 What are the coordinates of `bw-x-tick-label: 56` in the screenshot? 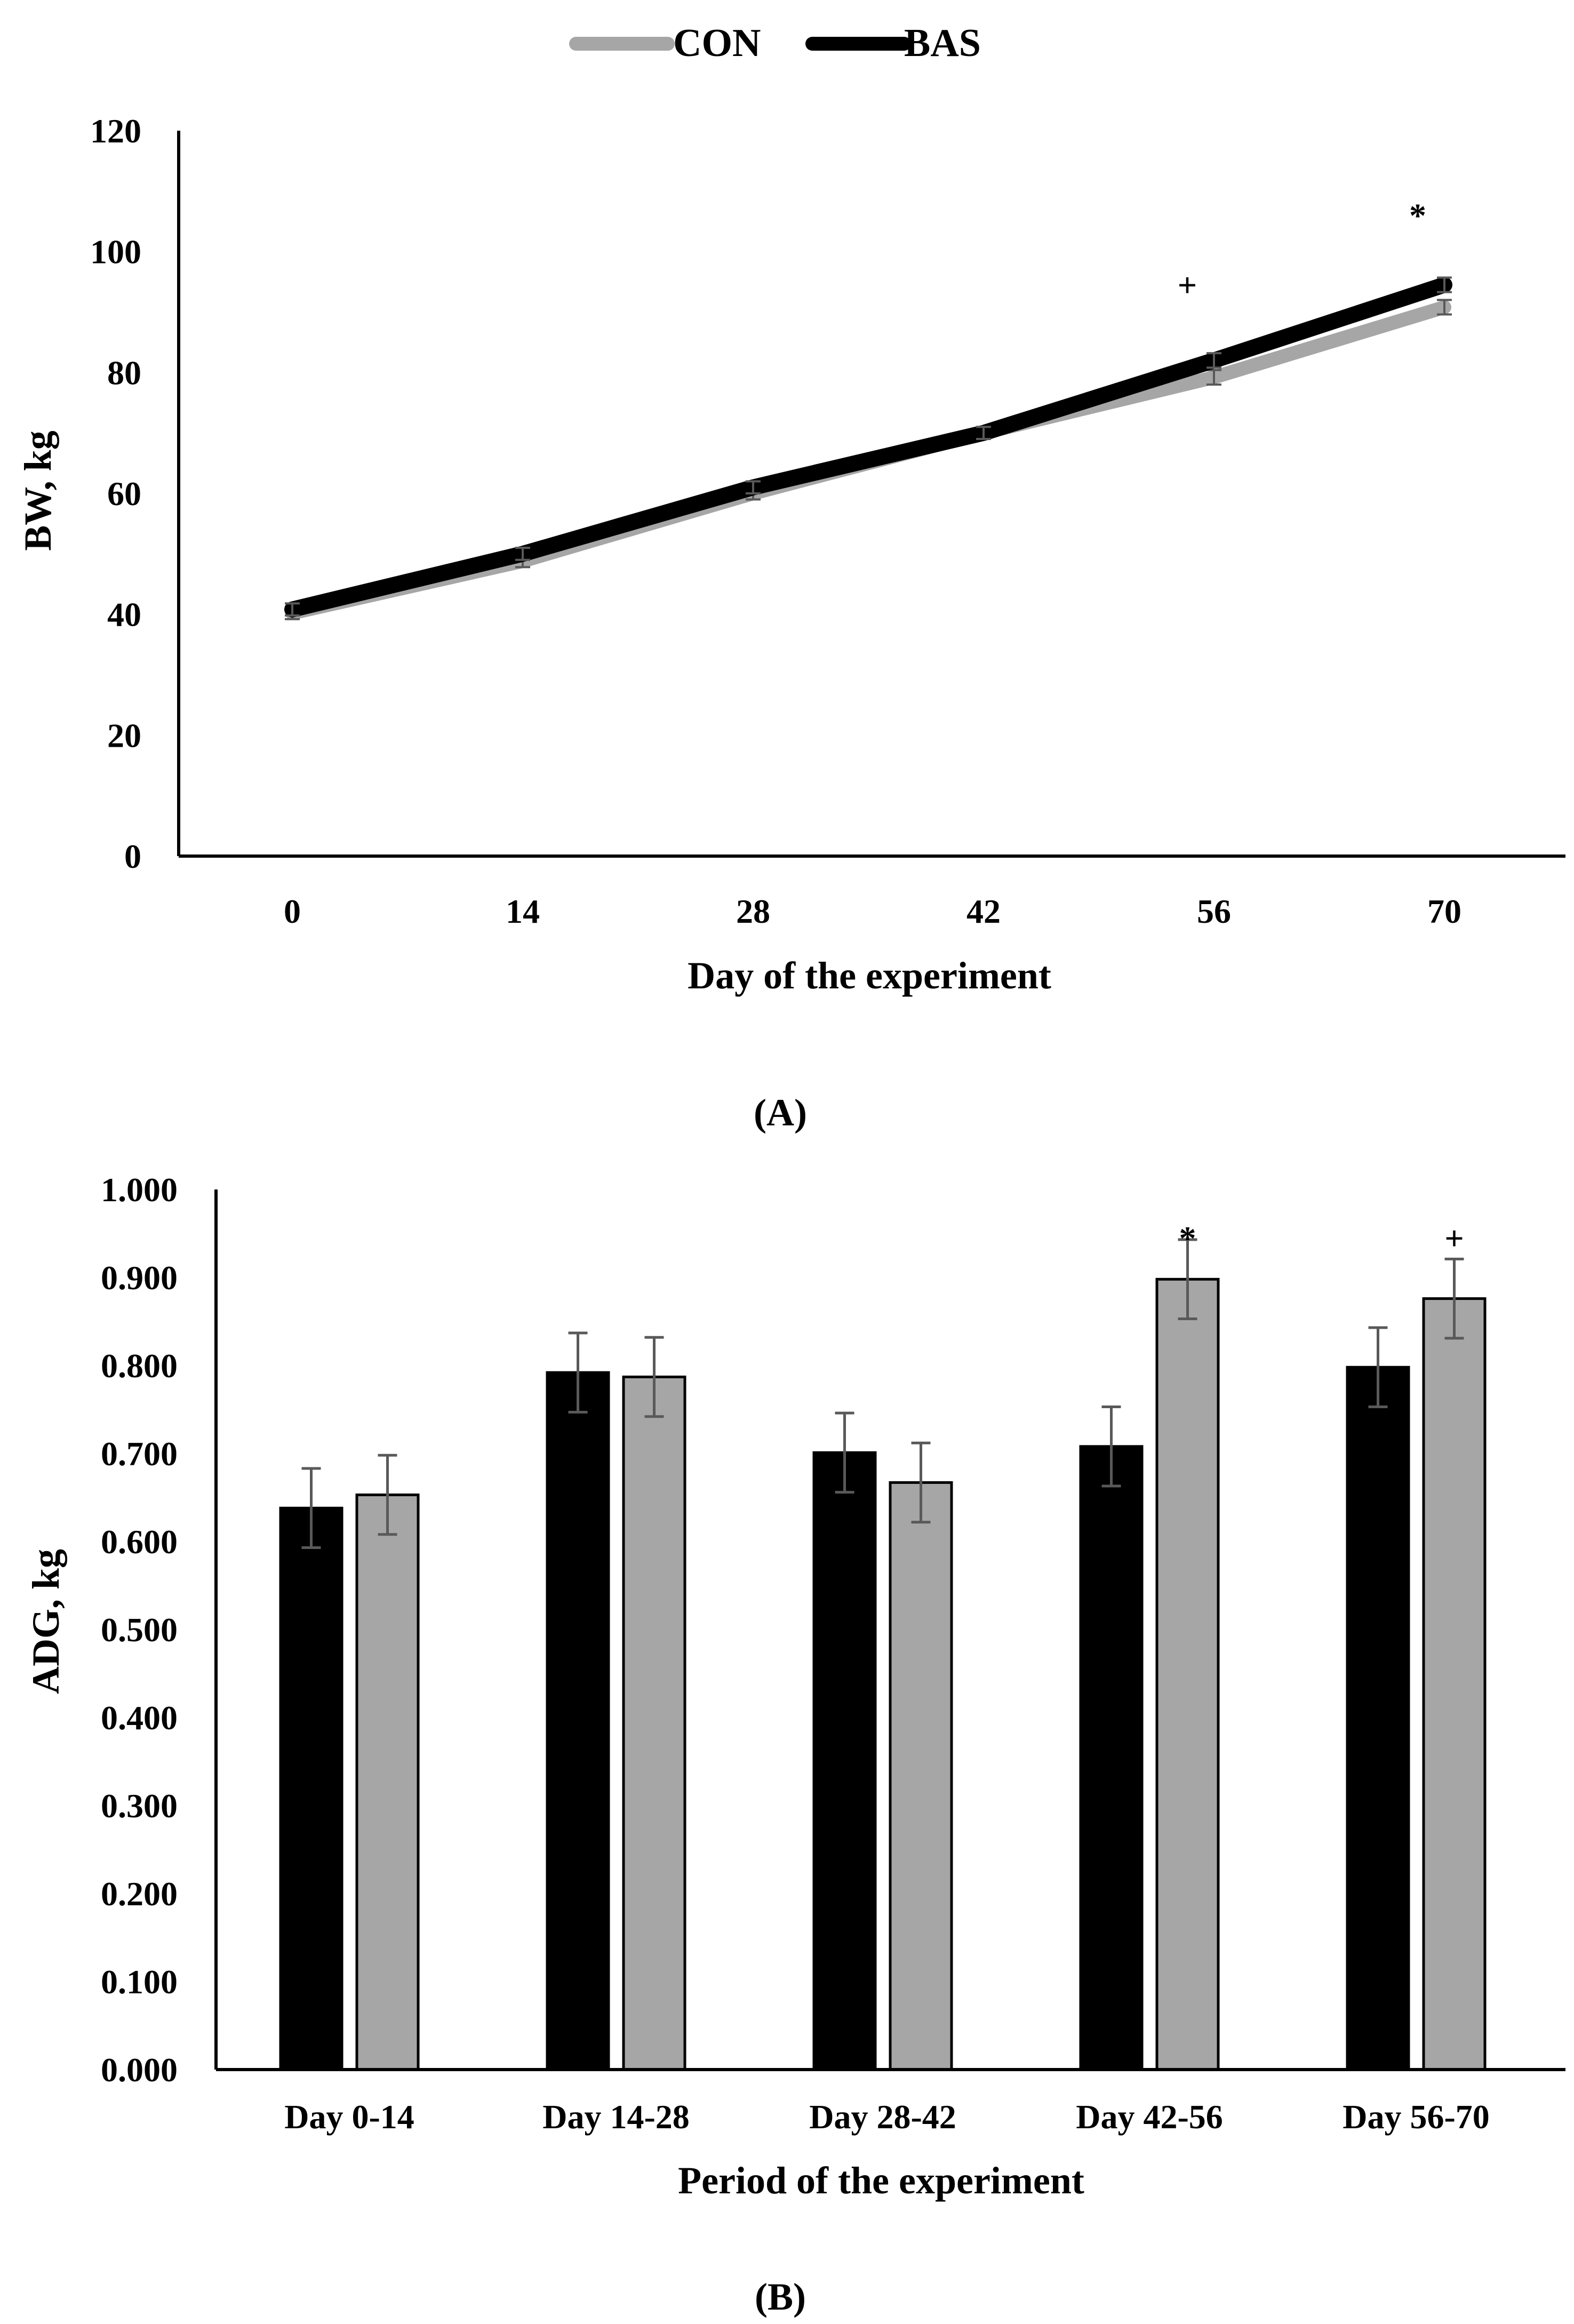 It's located at (1214, 911).